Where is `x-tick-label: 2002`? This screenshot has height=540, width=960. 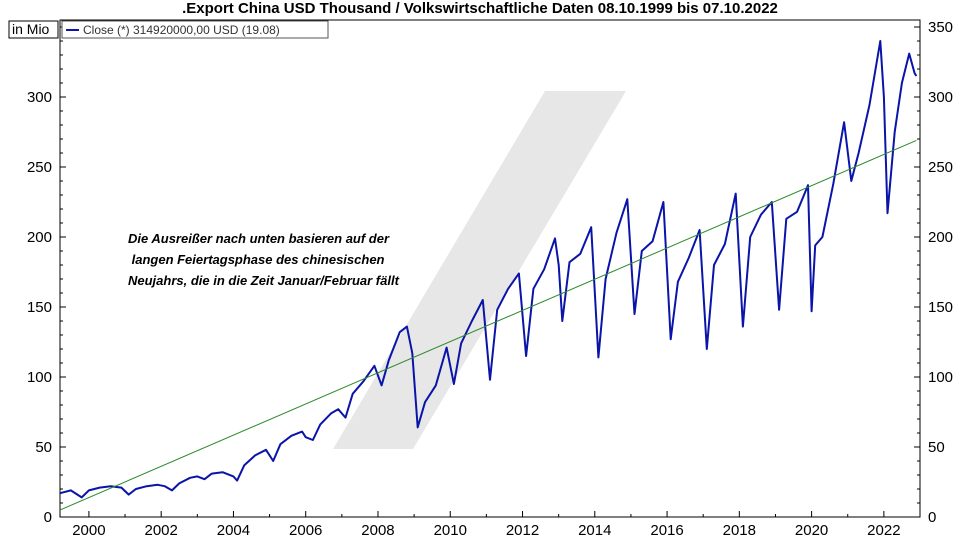 x-tick-label: 2002 is located at coordinates (160, 530).